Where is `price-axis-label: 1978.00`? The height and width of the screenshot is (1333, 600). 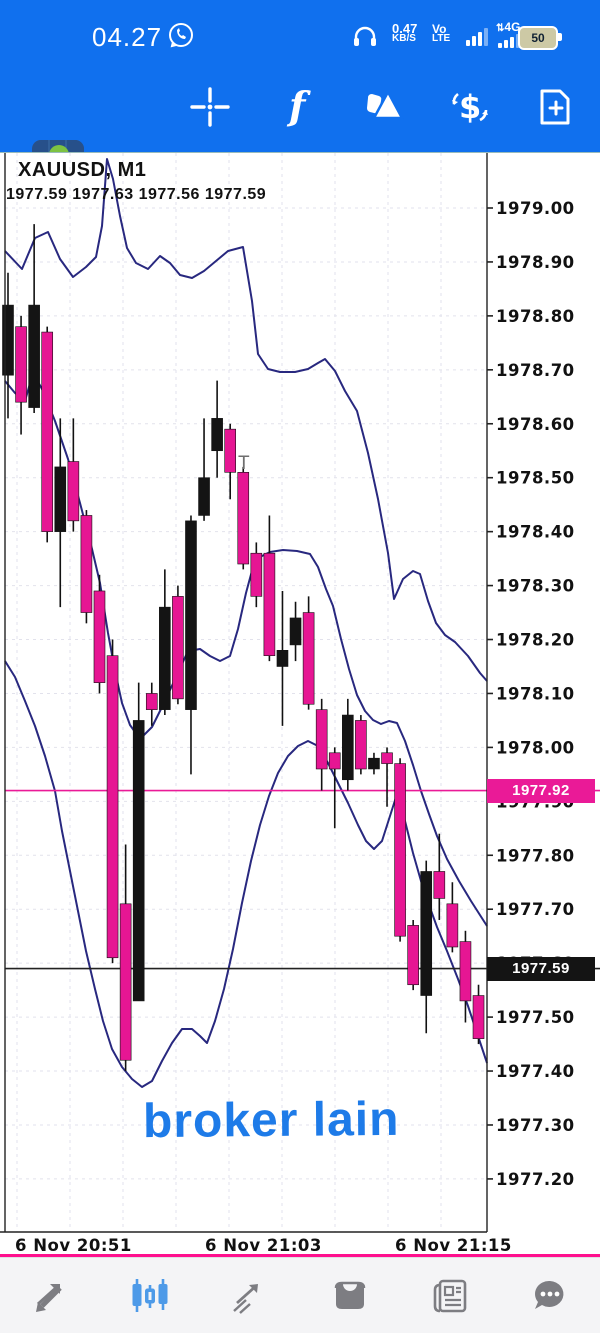
price-axis-label: 1978.00 is located at coordinates (535, 747).